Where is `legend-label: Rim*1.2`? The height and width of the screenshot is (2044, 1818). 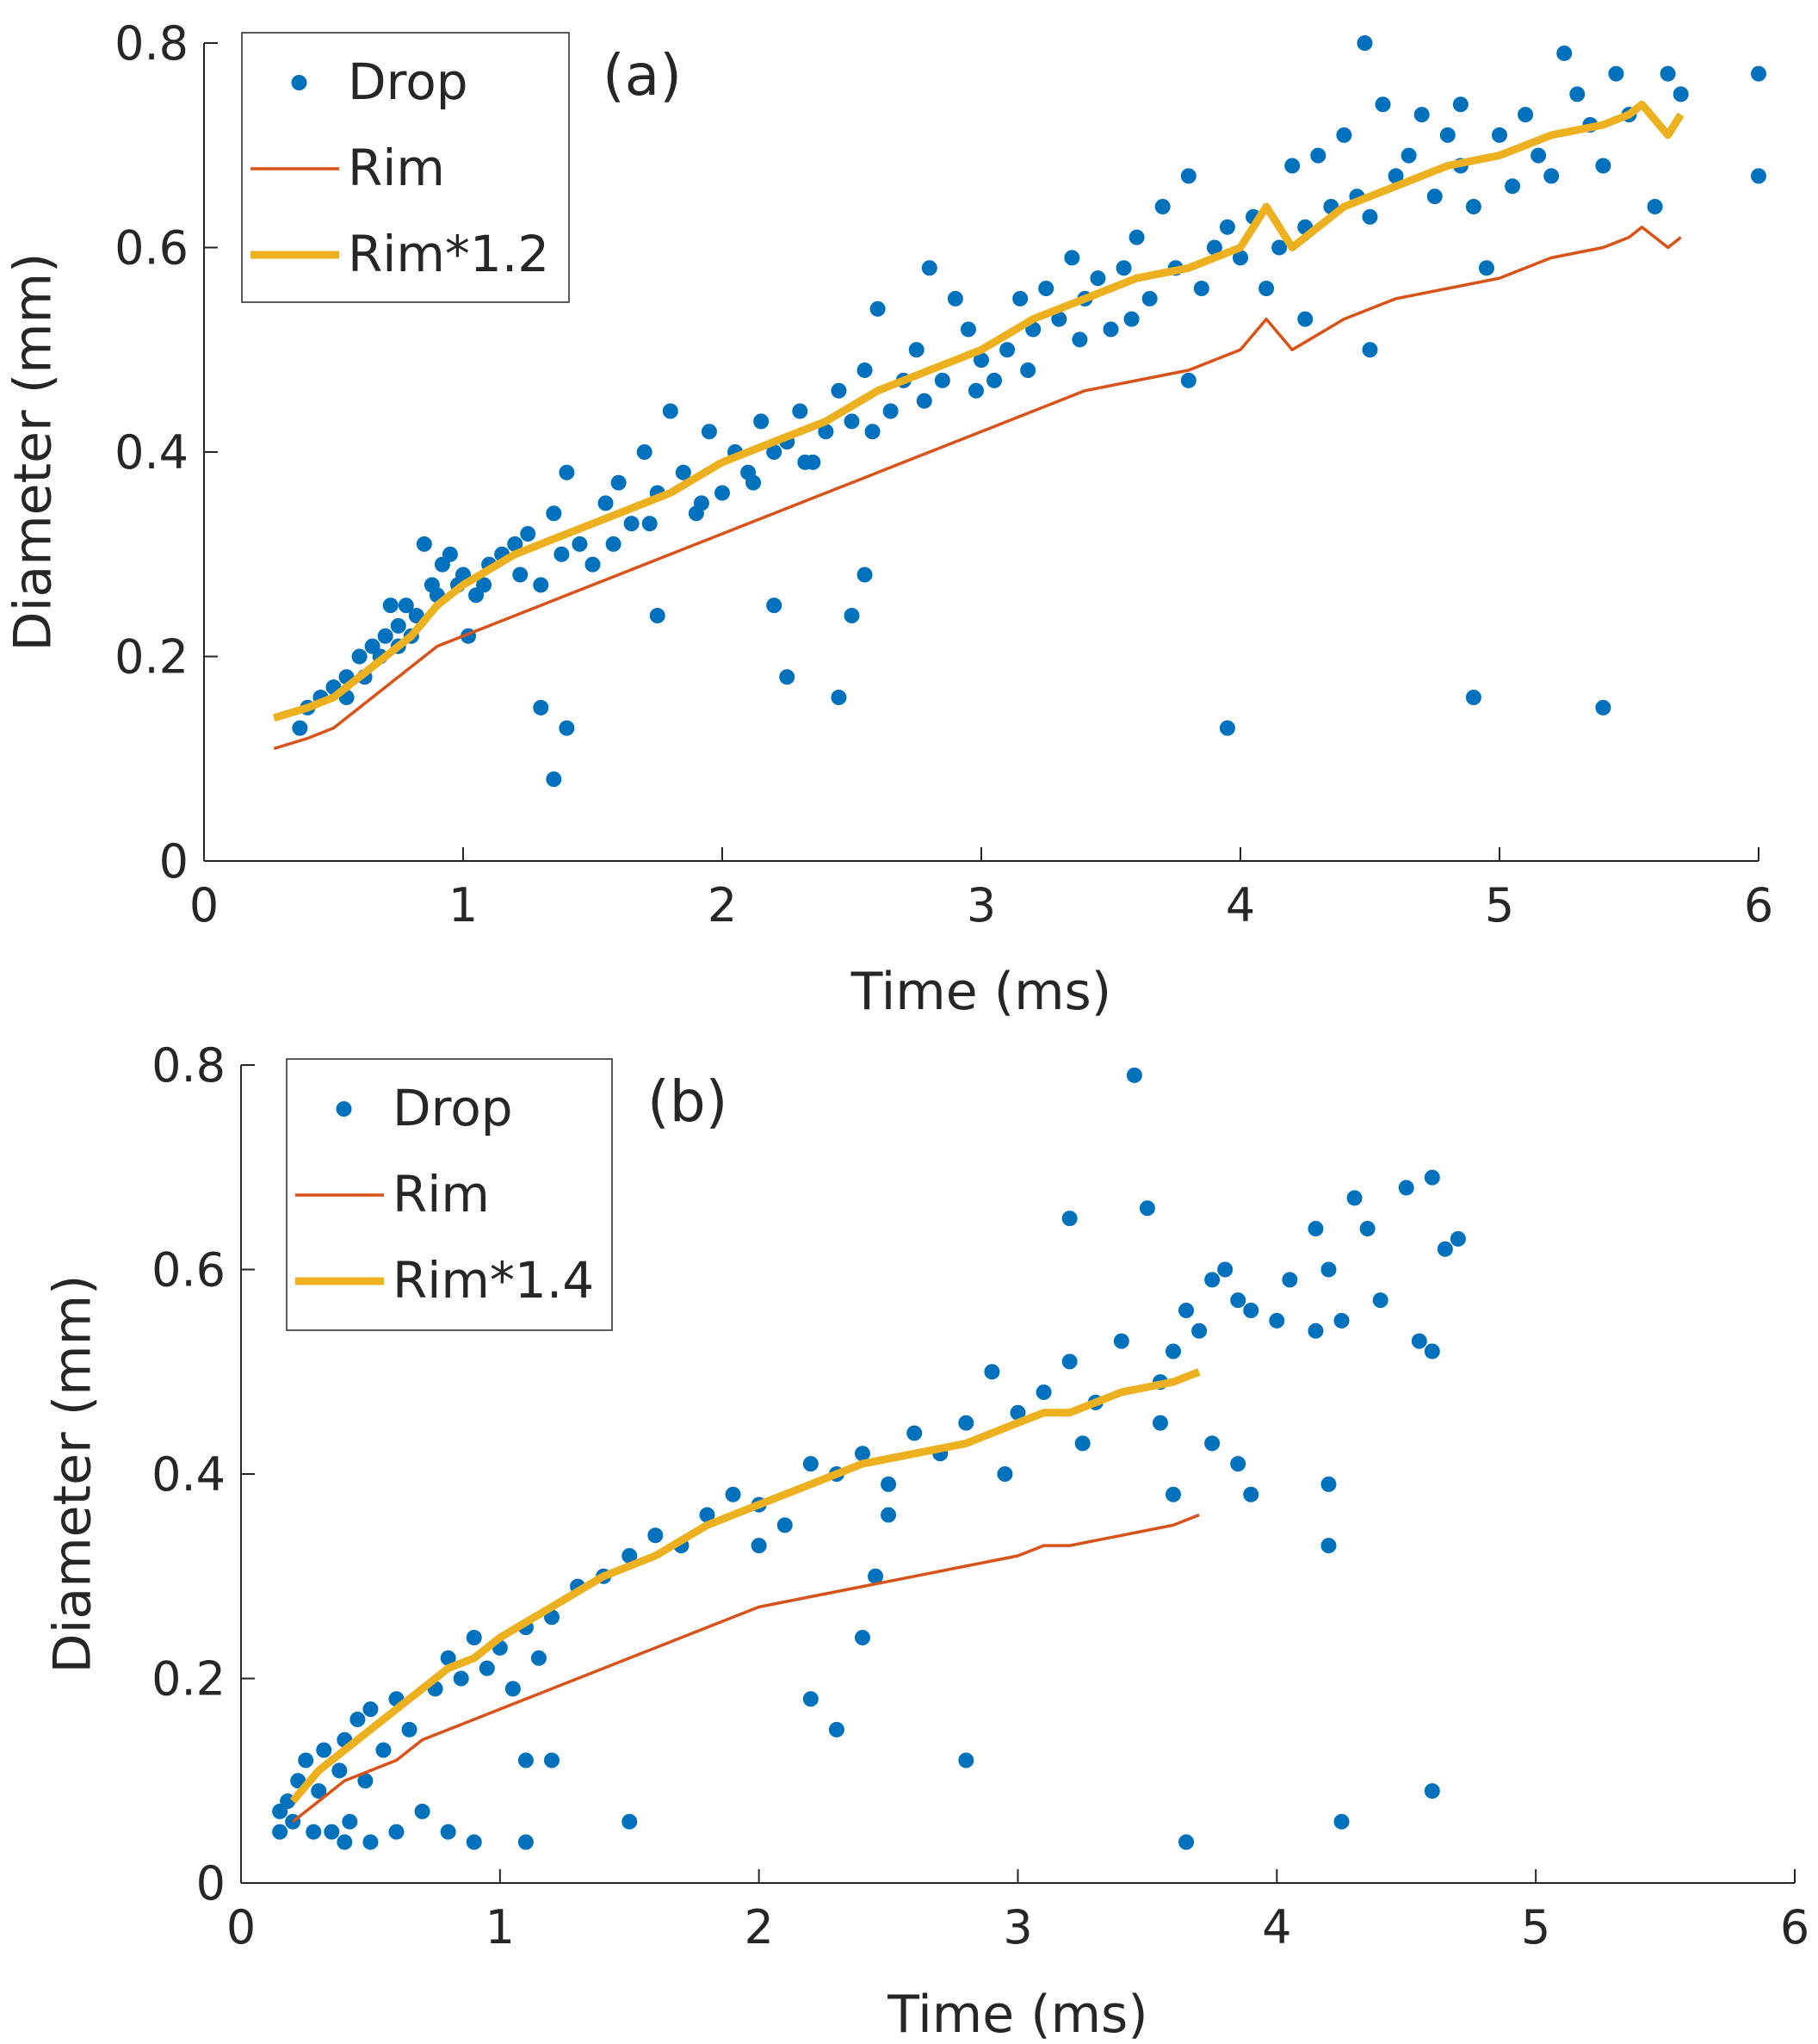 legend-label: Rim*1.2 is located at coordinates (449, 254).